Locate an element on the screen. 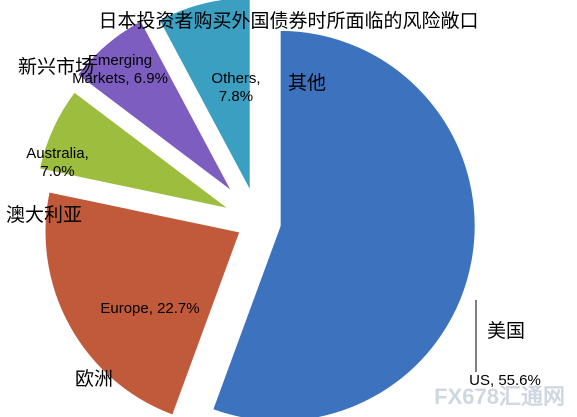 The image size is (577, 417). value-label: Europe, 22.7% is located at coordinates (150, 308).